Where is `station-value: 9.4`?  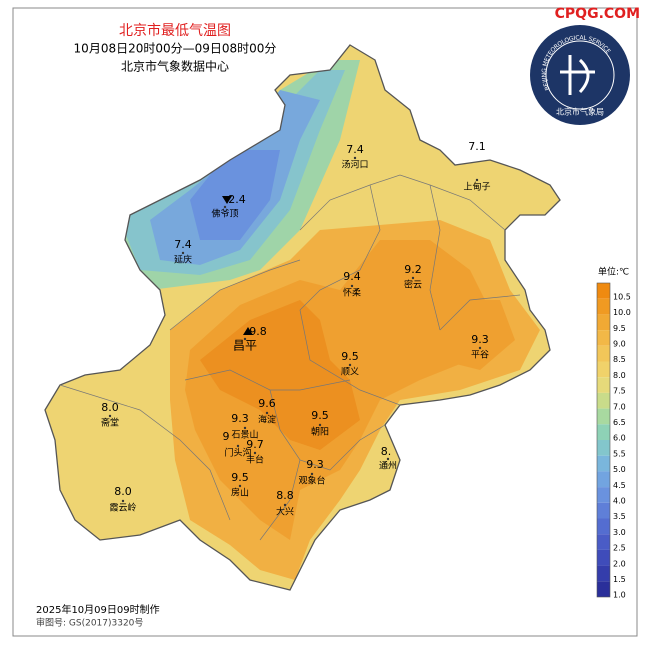 station-value: 9.4 is located at coordinates (352, 276).